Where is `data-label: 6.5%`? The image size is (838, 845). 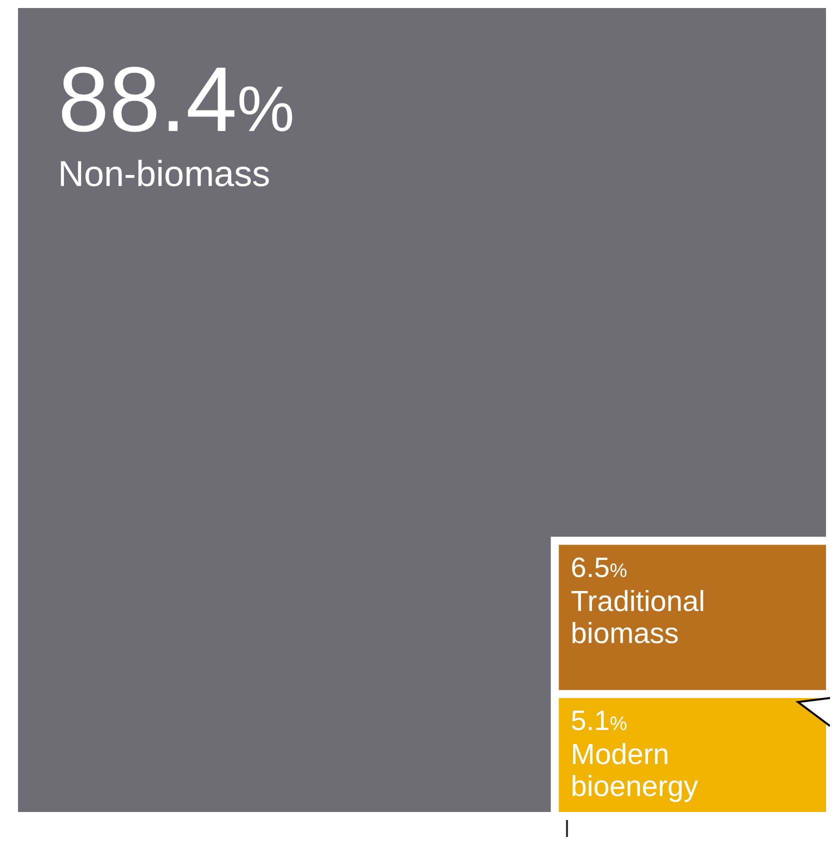 data-label: 6.5% is located at coordinates (599, 567).